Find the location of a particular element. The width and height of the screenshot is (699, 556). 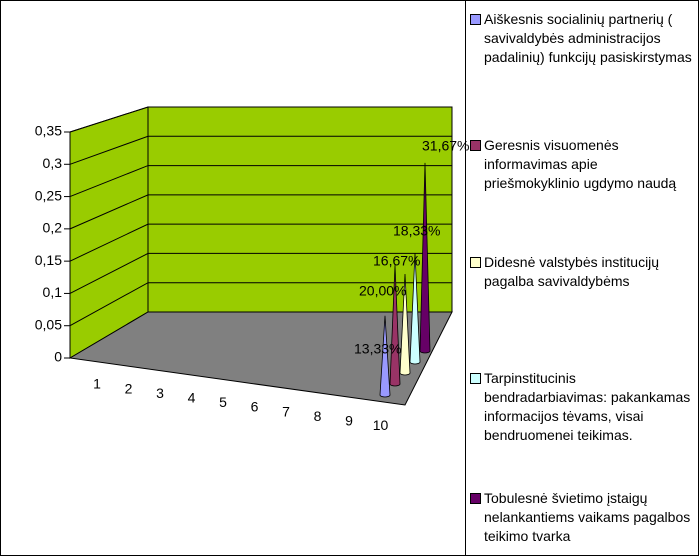

floor is located at coordinates (260, 358).